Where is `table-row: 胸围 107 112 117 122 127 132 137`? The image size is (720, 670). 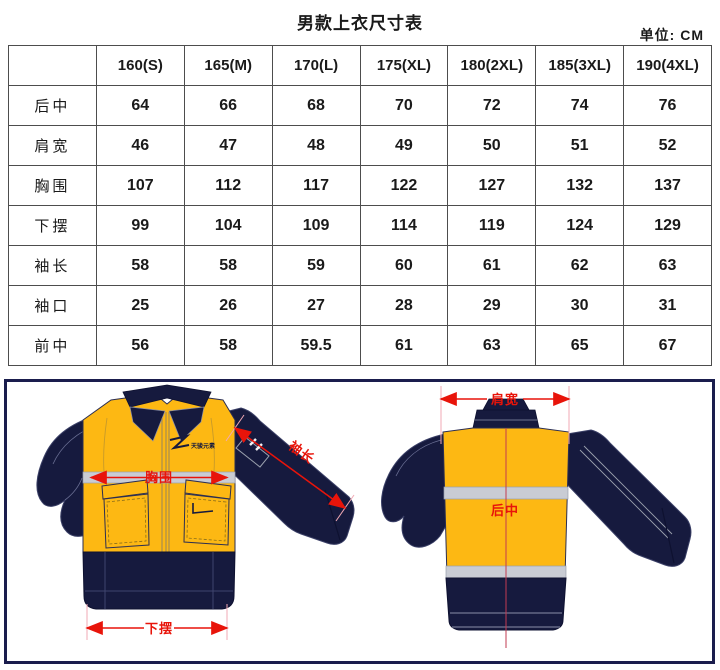
table-row: 胸围 107 112 117 122 127 132 137 is located at coordinates (360, 185).